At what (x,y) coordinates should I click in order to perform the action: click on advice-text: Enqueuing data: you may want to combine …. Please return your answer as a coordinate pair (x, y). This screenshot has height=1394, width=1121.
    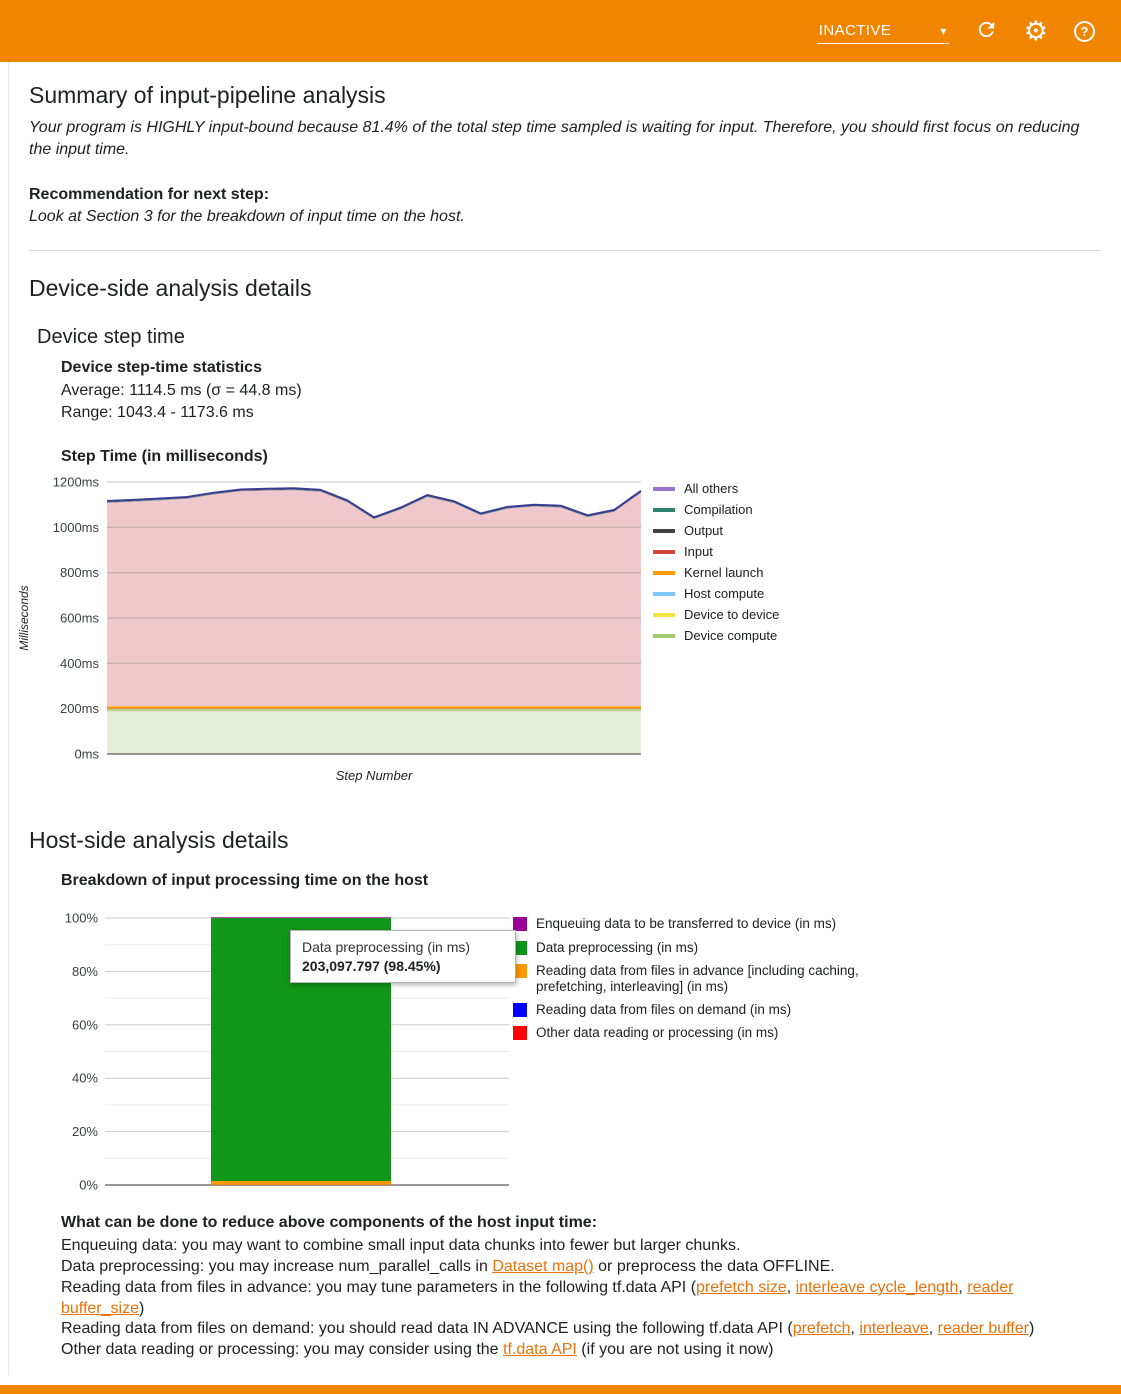
    Looking at the image, I should click on (401, 1246).